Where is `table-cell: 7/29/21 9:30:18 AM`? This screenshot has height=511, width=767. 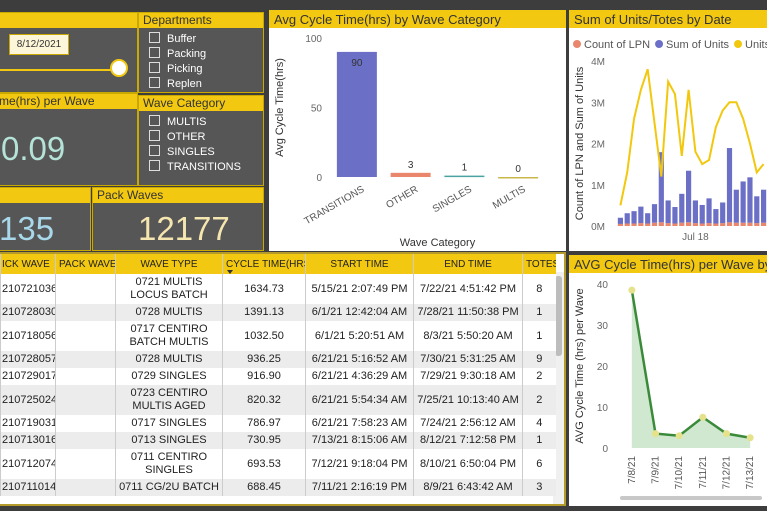
table-cell: 7/29/21 9:30:18 AM is located at coordinates (468, 376).